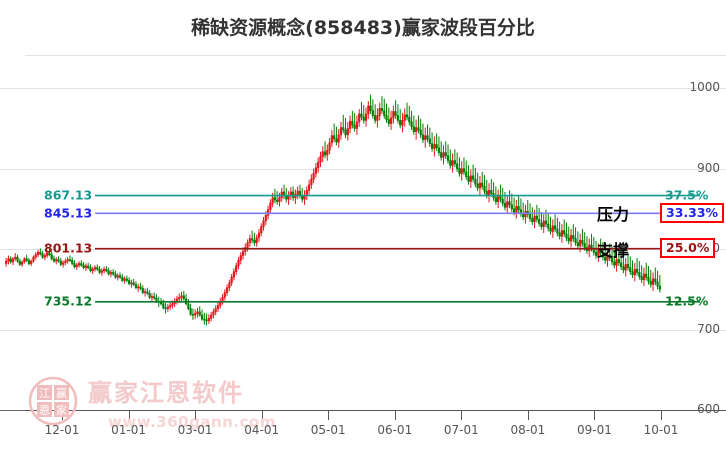  What do you see at coordinates (68, 213) in the screenshot?
I see `price-label-3333: 845.13` at bounding box center [68, 213].